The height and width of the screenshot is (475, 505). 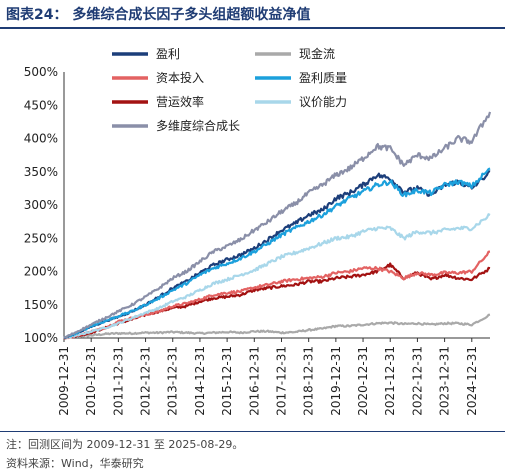 I want to click on x-tick-label: 2013-12-31, so click(x=173, y=381).